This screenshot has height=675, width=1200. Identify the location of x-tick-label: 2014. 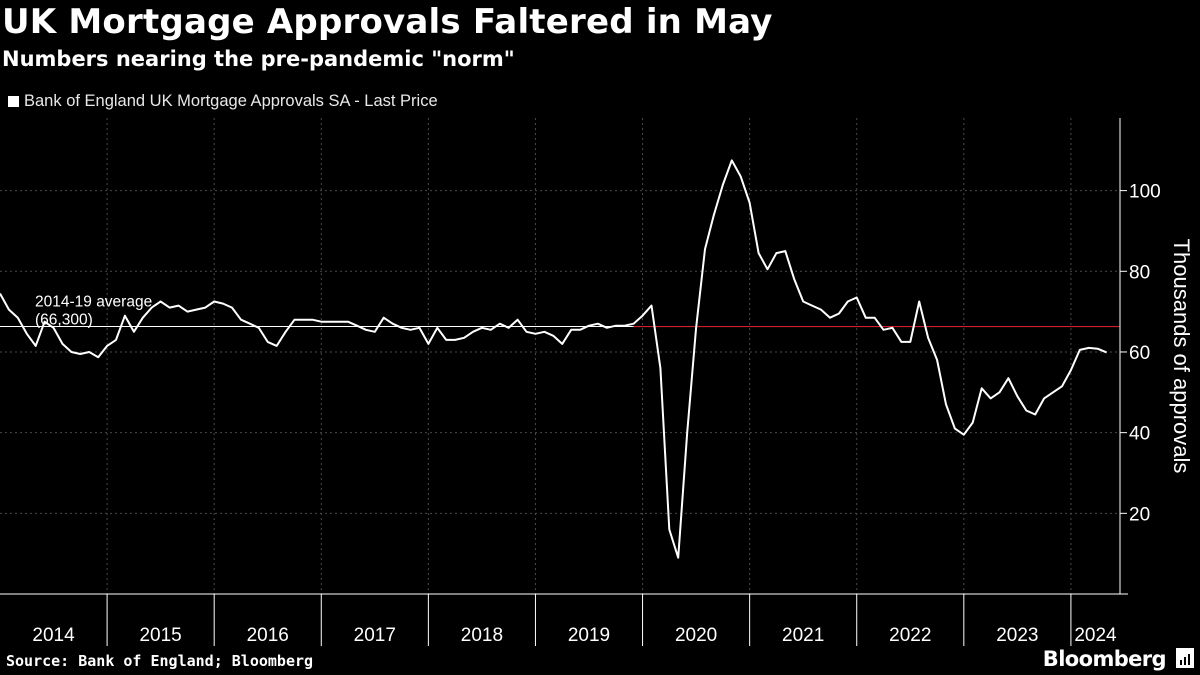
(53, 635).